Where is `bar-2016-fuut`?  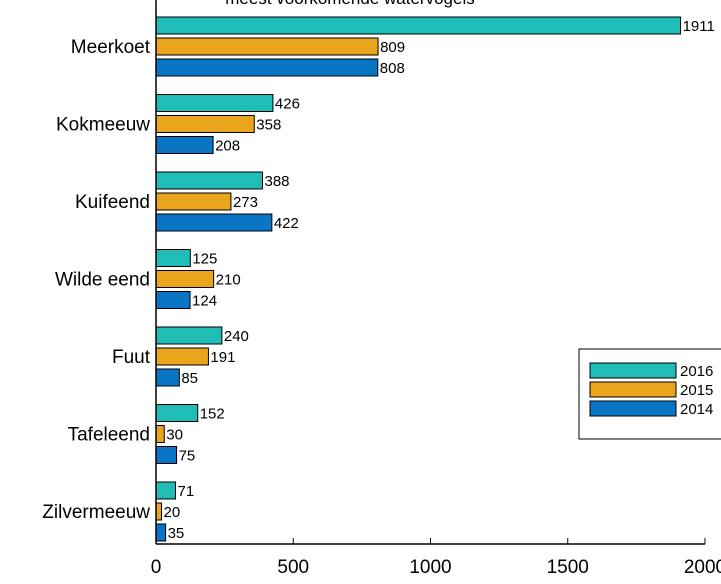 bar-2016-fuut is located at coordinates (189, 335).